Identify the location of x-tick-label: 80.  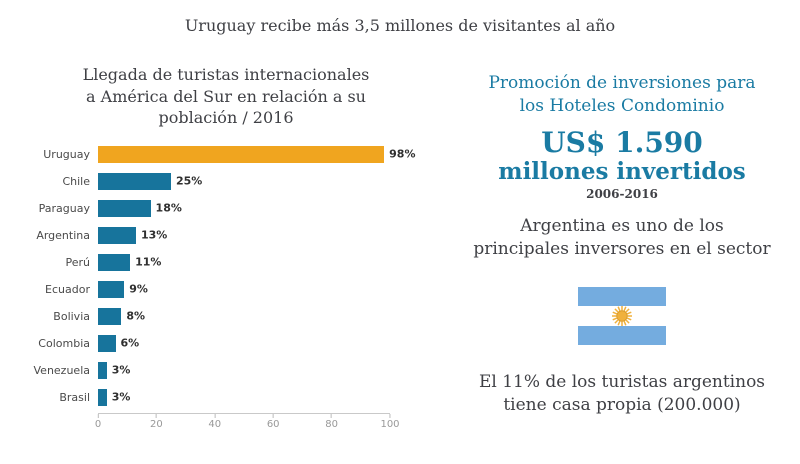
(331, 424).